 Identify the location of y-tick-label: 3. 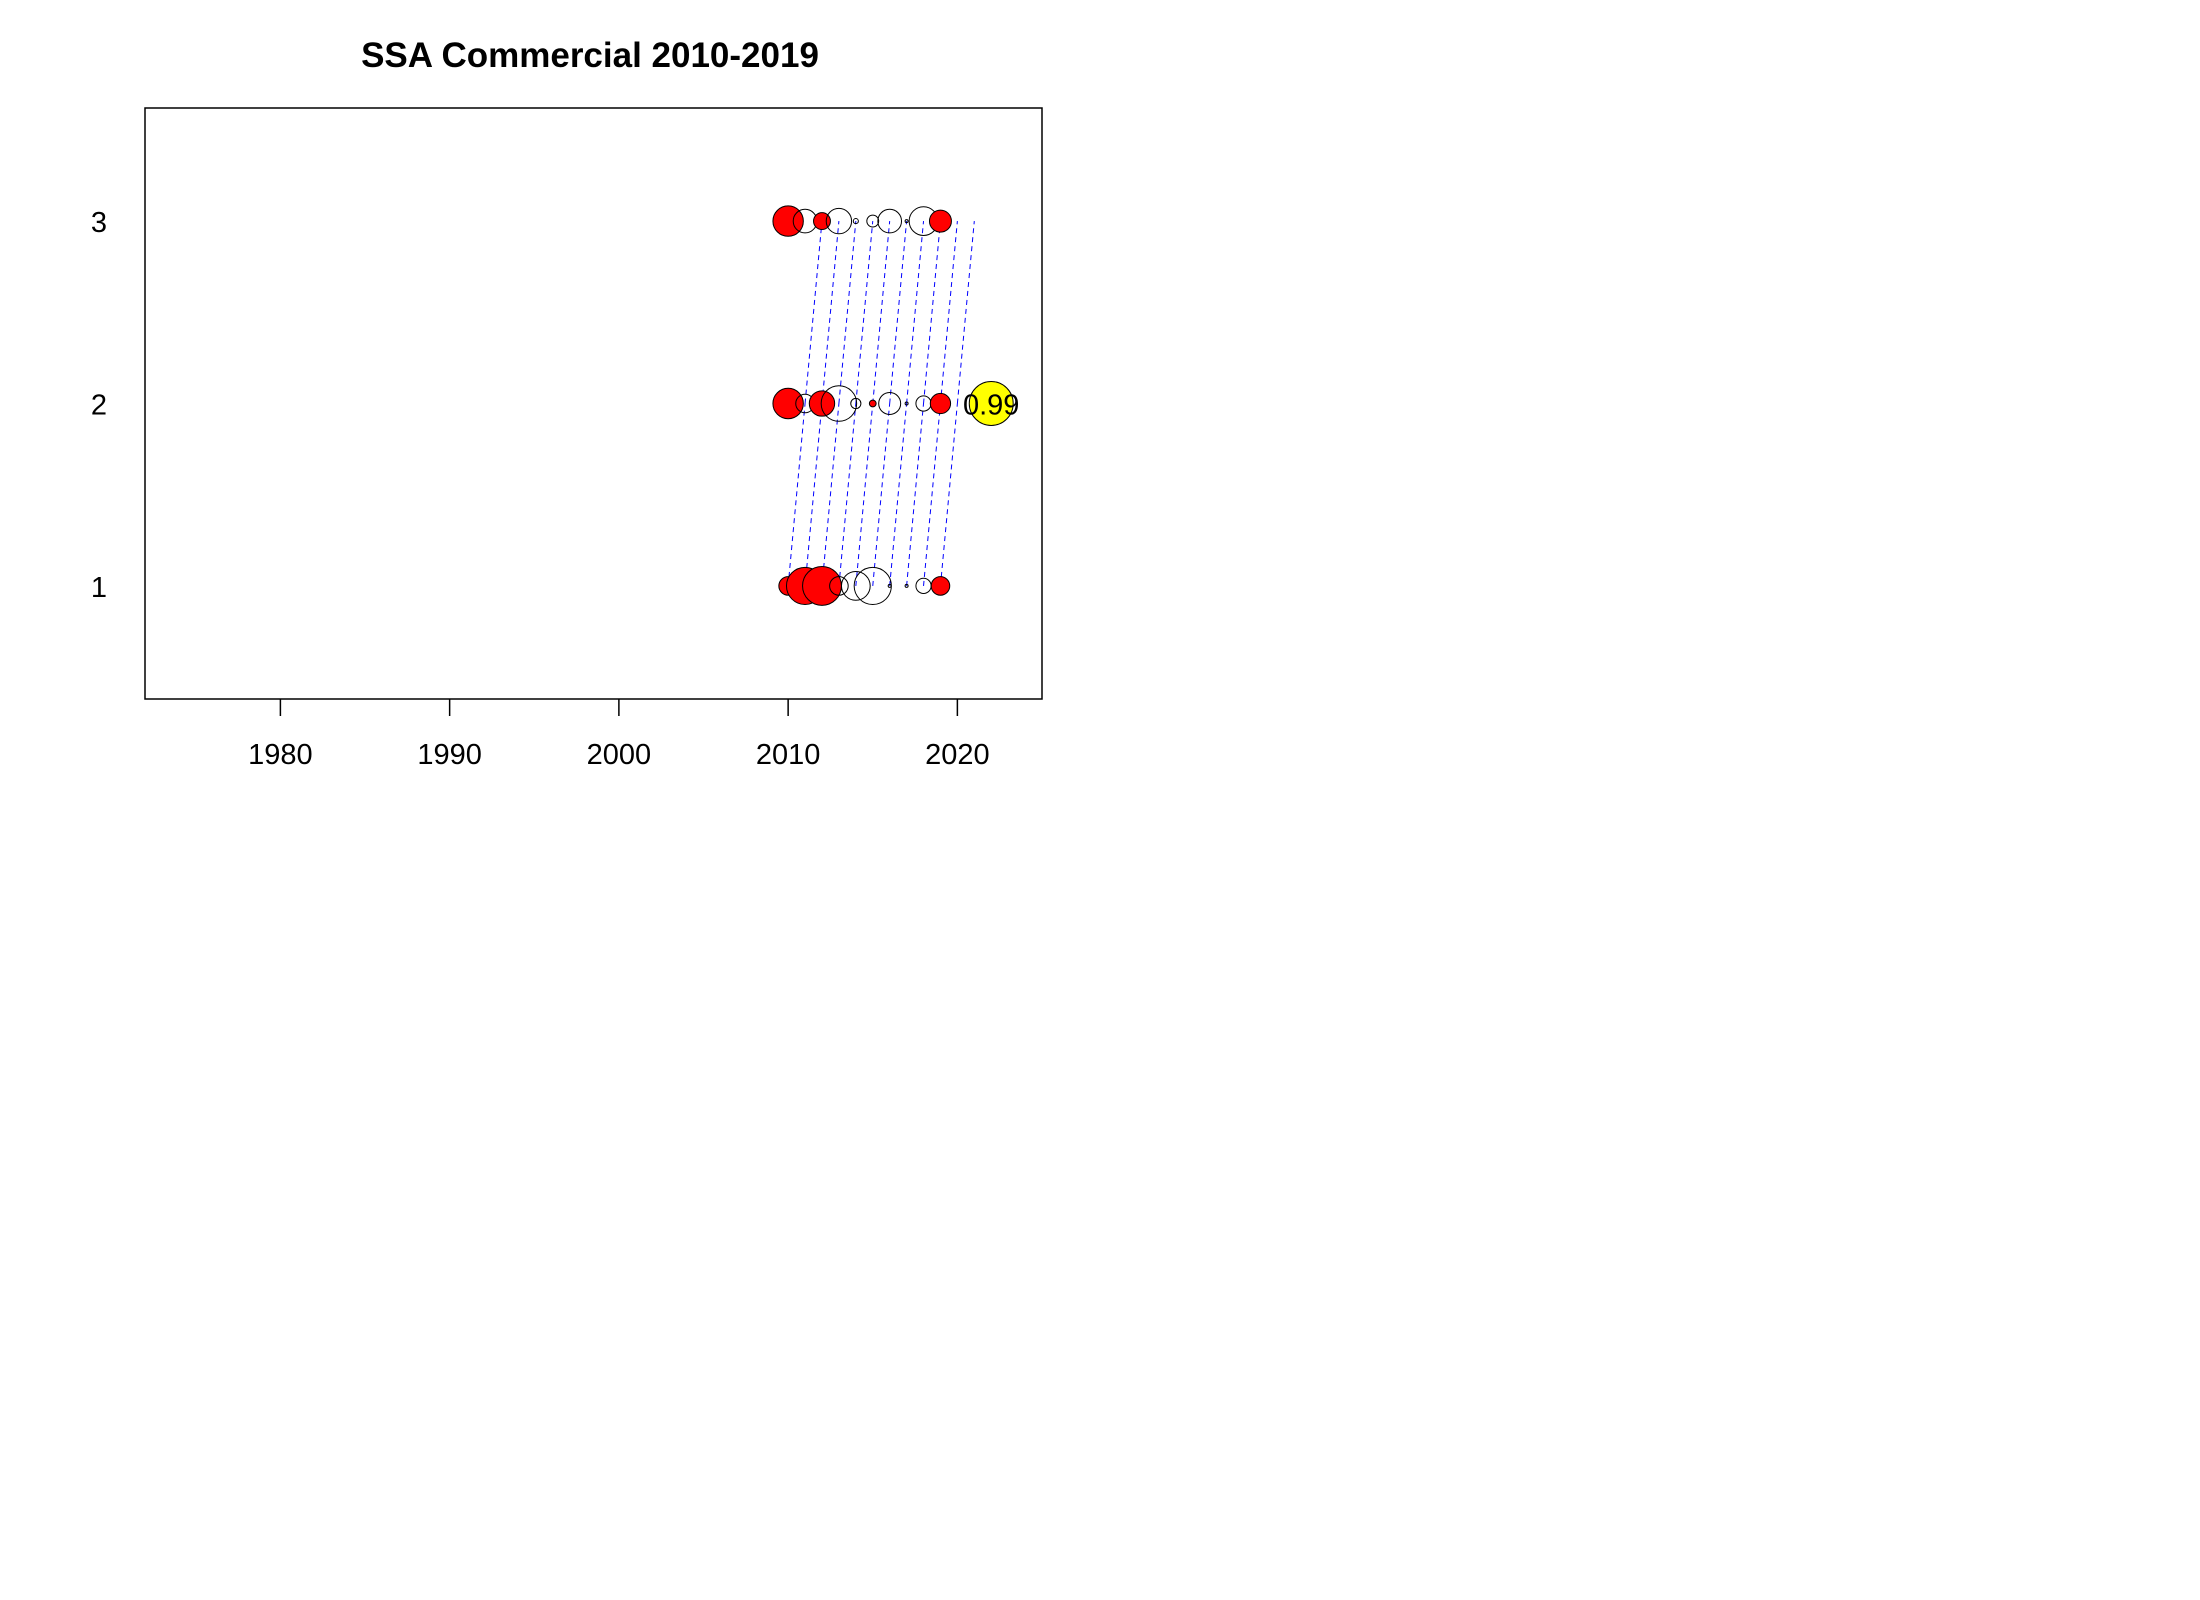
(99, 223).